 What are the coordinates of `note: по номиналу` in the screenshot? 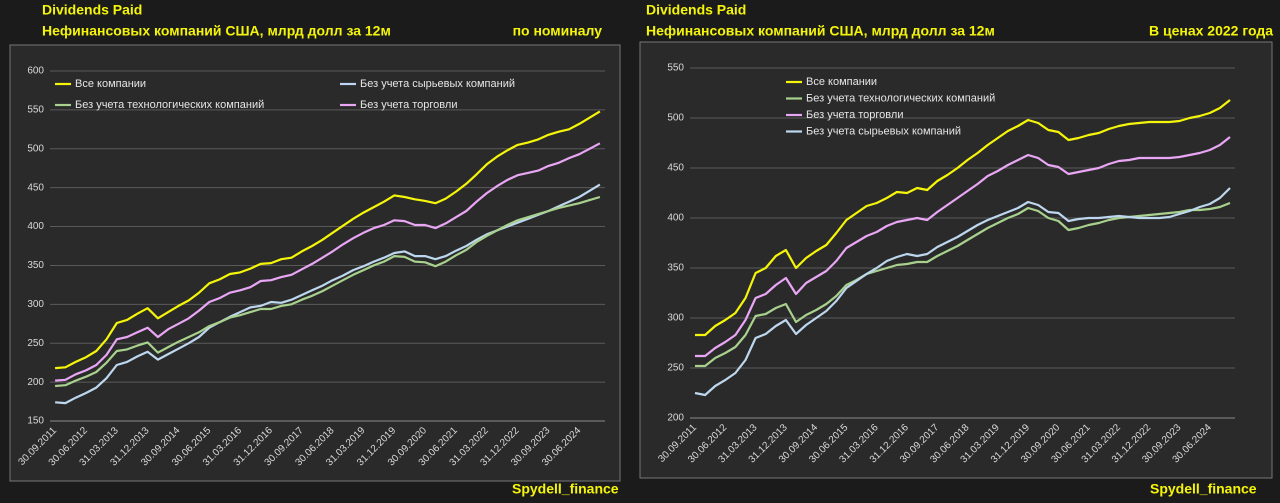 It's located at (558, 31).